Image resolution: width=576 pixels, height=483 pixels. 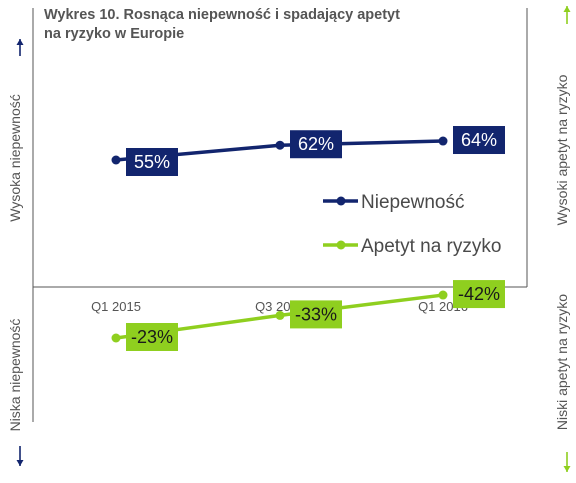 I want to click on right-axis-label-bottom: Niski apetyt na ryzyko, so click(x=562, y=362).